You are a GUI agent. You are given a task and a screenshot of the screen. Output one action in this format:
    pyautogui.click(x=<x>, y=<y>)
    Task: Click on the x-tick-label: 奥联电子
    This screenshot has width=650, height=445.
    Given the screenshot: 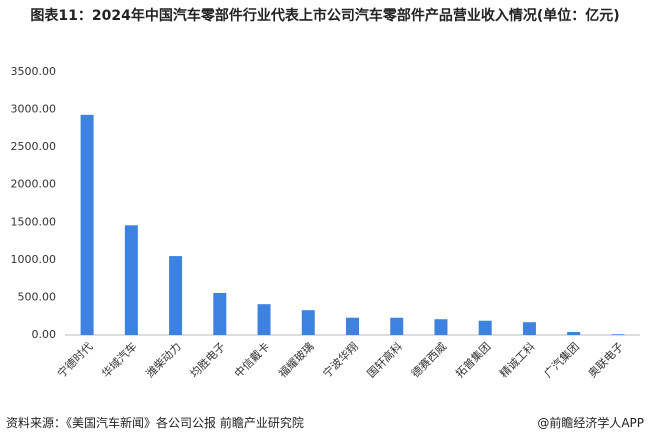 What is the action you would take?
    pyautogui.click(x=605, y=359)
    